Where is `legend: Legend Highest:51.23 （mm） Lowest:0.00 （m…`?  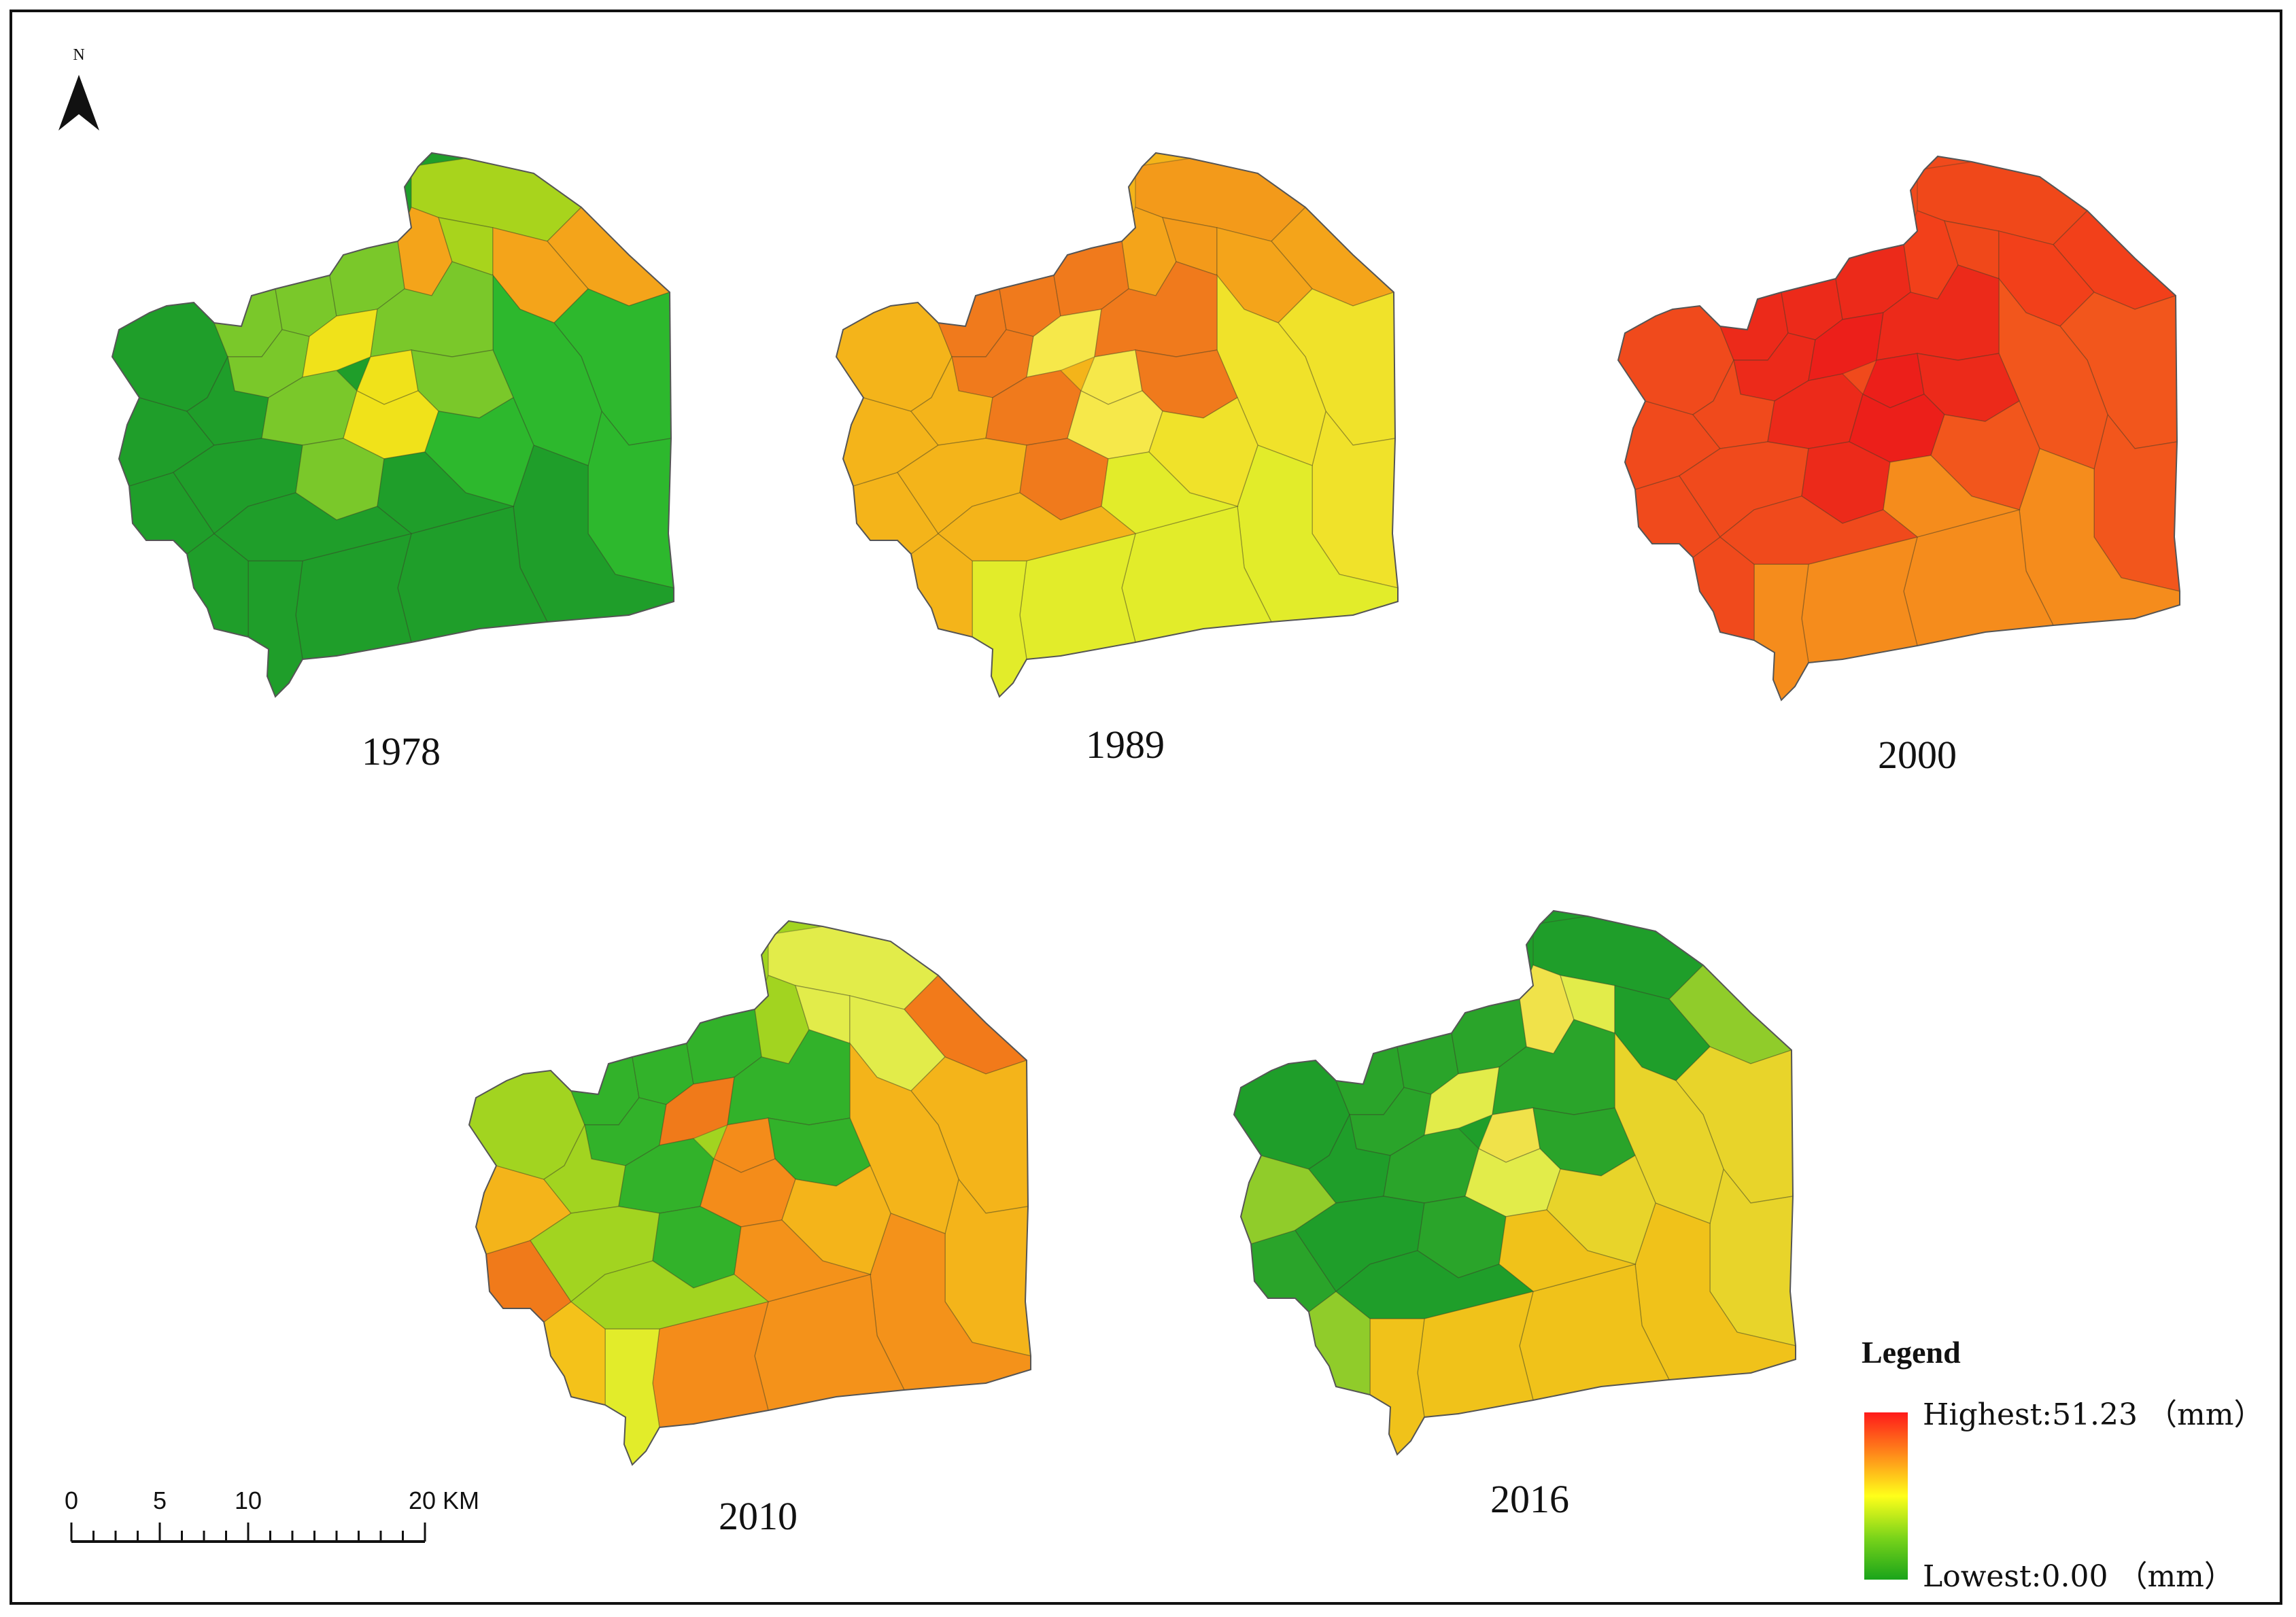 legend: Legend Highest:51.23 （mm） Lowest:0.00 （m… is located at coordinates (2062, 1464).